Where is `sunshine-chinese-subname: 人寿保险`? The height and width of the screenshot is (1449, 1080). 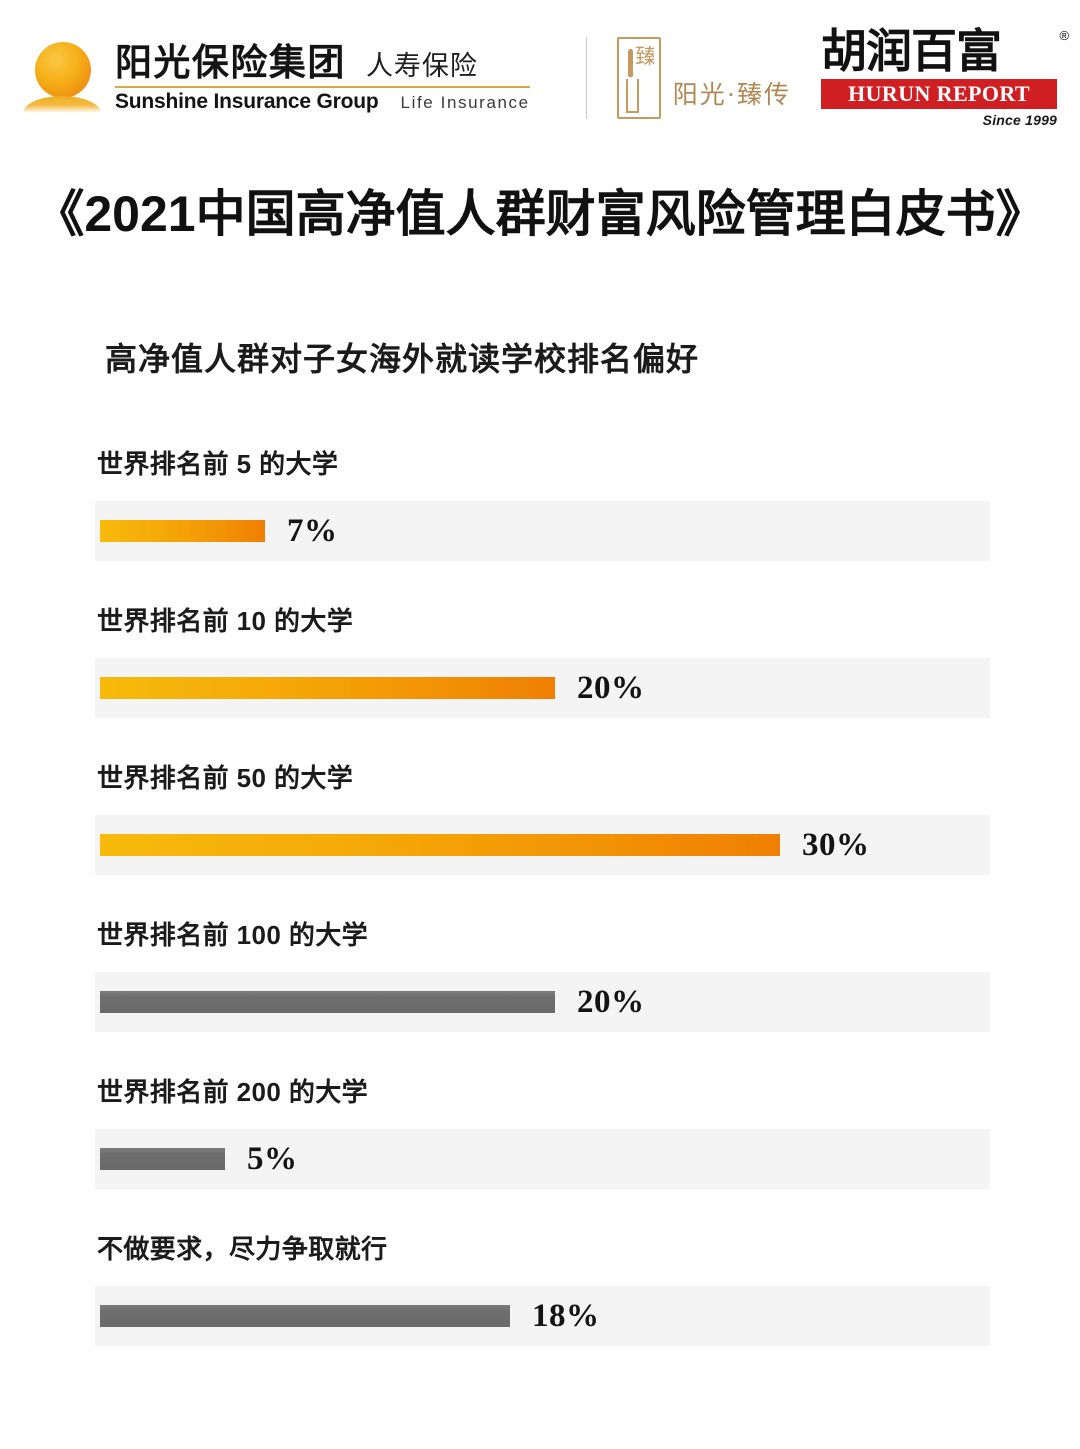 sunshine-chinese-subname: 人寿保险 is located at coordinates (421, 65).